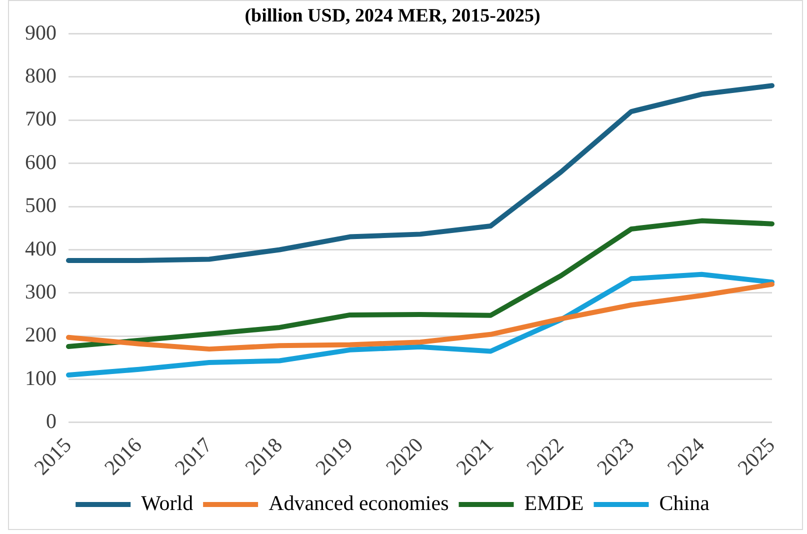 The width and height of the screenshot is (807, 534). Describe the element at coordinates (40, 378) in the screenshot. I see `y-tick-label: 100` at that location.